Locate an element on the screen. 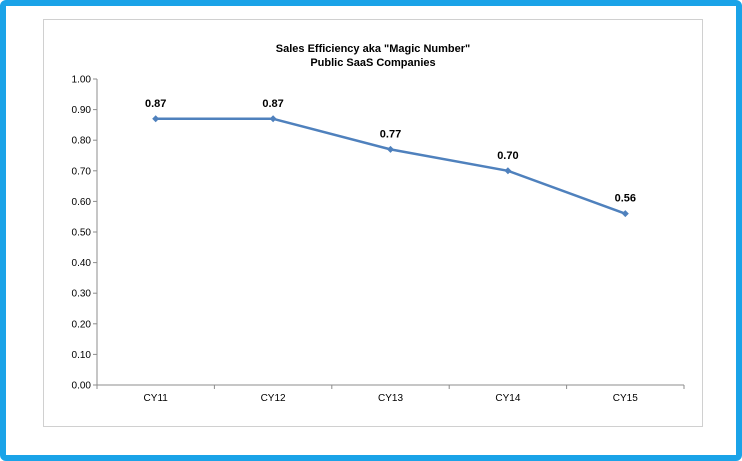  y-tick-label: 0.80 is located at coordinates (82, 141).